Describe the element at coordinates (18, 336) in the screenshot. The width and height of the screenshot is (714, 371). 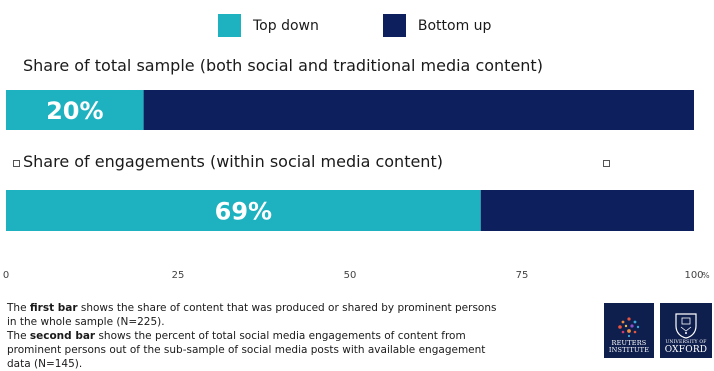
I see `footnote-2-pre: The` at that location.